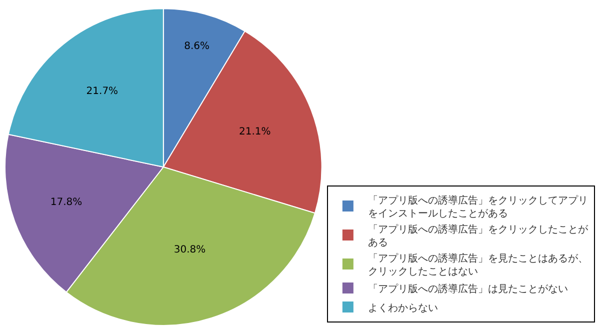  I want to click on legend-label: 「アプリ版への誘導広告」をクリックしてアプリをインストールしたことがある, so click(478, 207).